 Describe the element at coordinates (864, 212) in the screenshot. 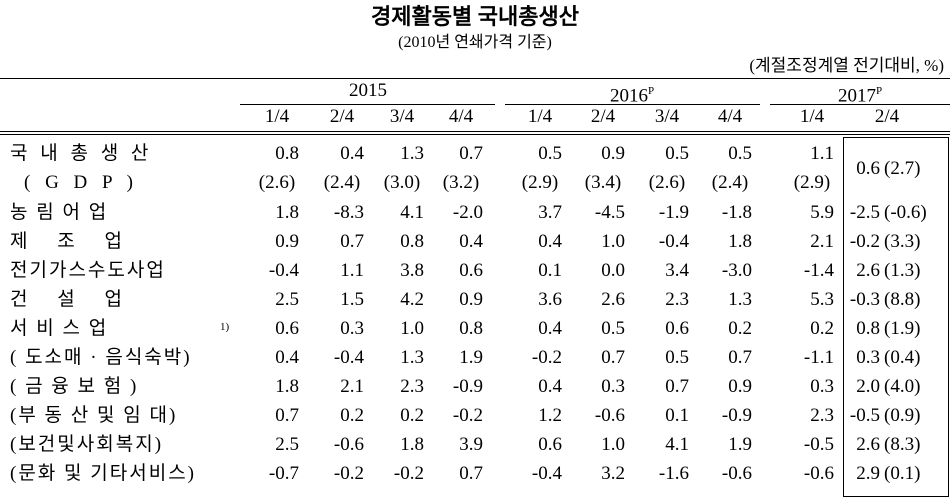

I see `cell: -2.5` at that location.